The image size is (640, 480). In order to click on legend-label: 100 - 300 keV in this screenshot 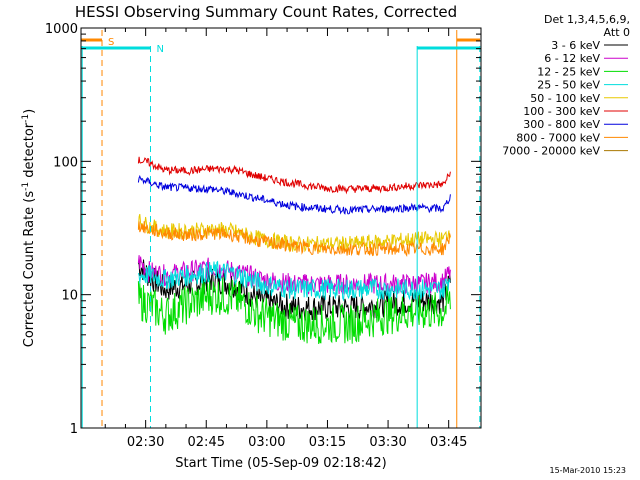, I will do `click(561, 111)`.